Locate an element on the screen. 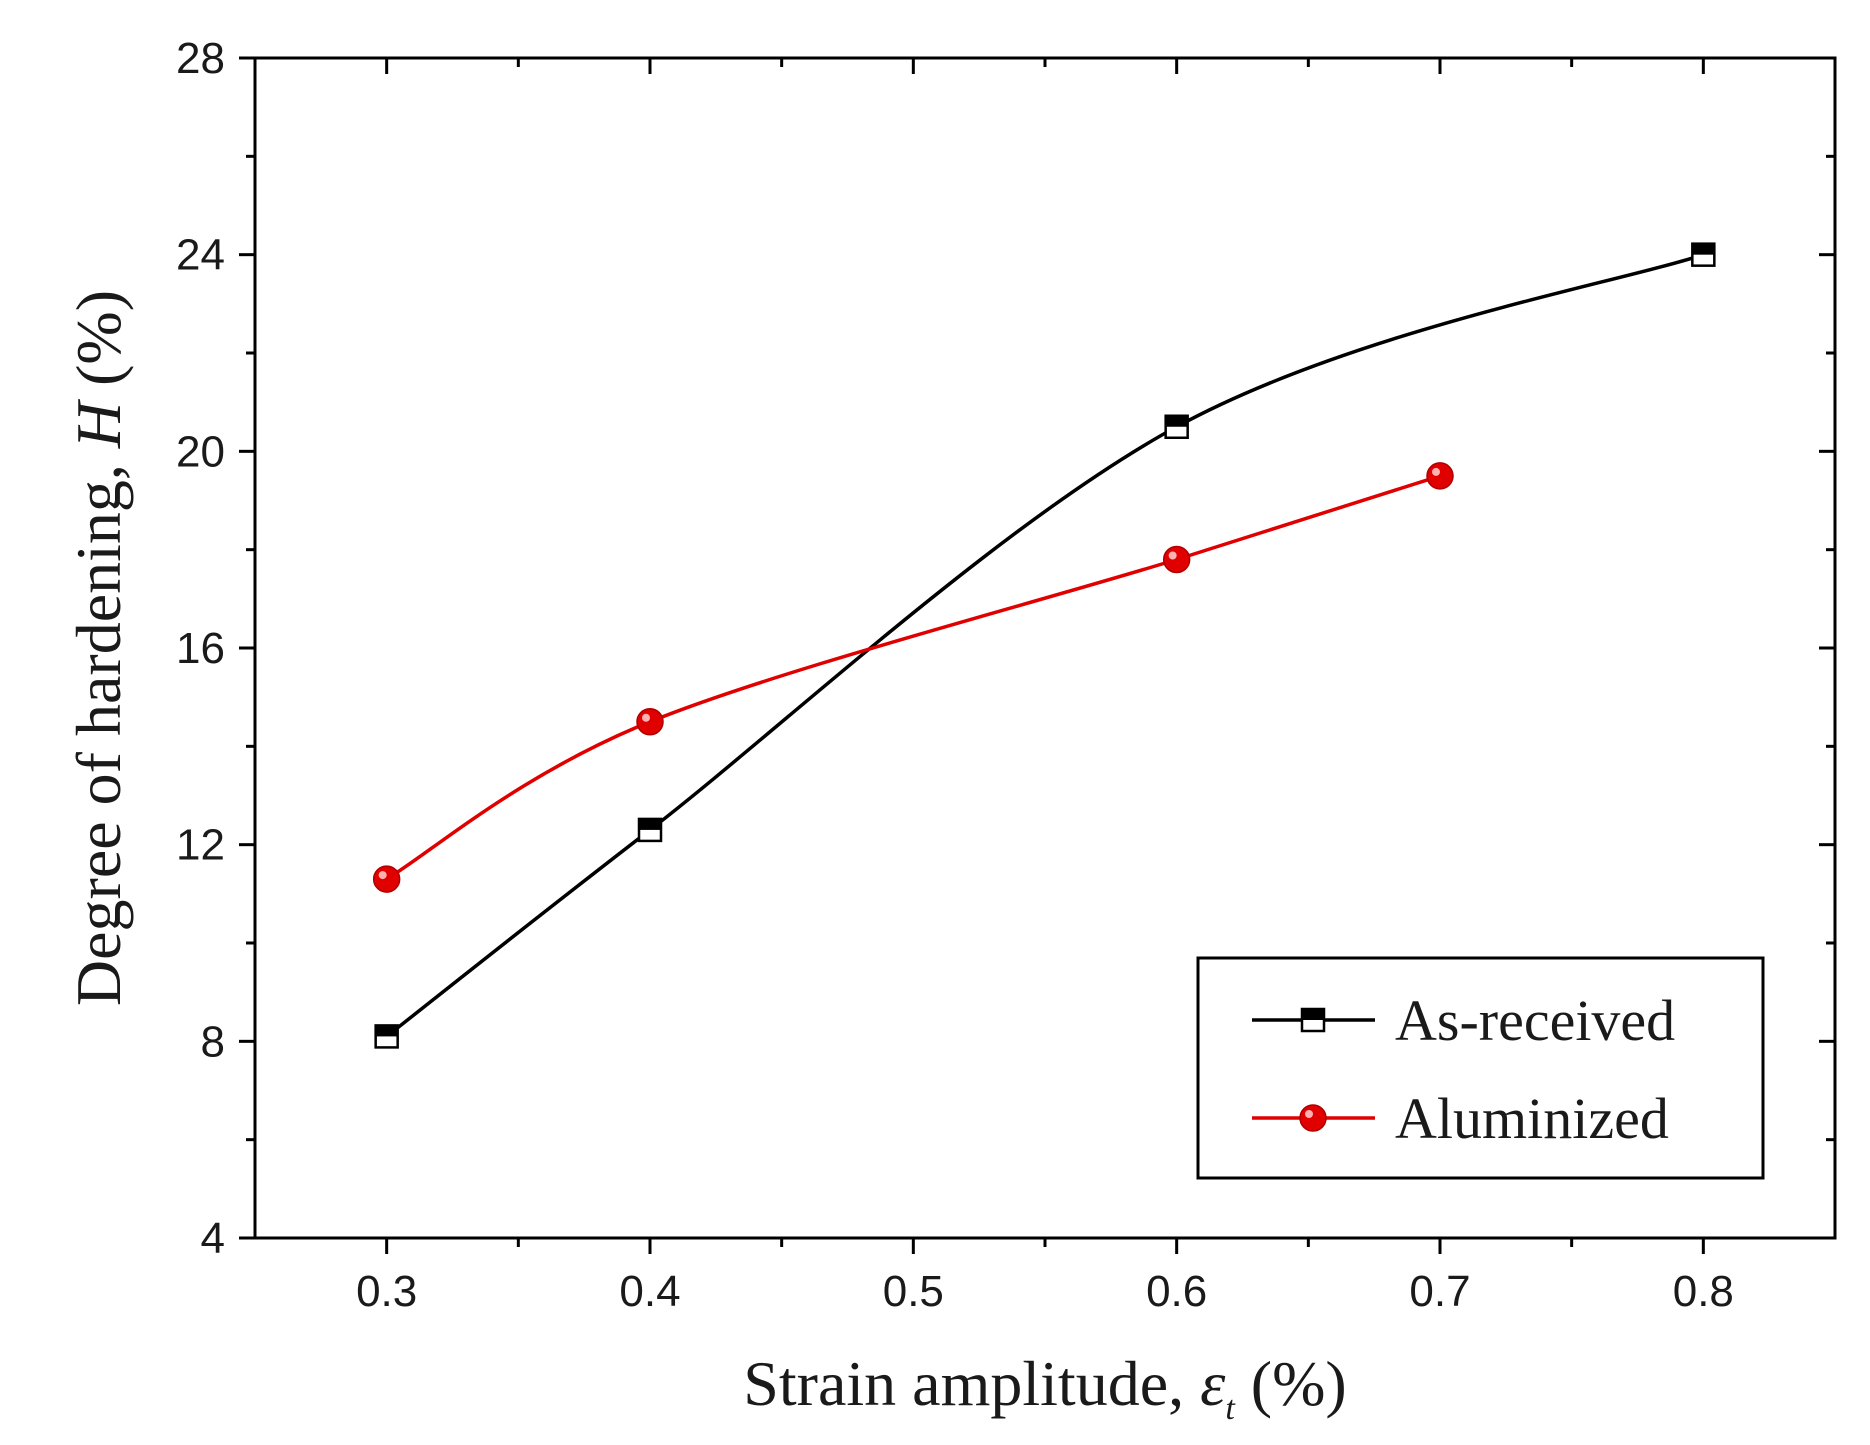 Image resolution: width=1870 pixels, height=1445 pixels. legend-box is located at coordinates (1480, 1068).